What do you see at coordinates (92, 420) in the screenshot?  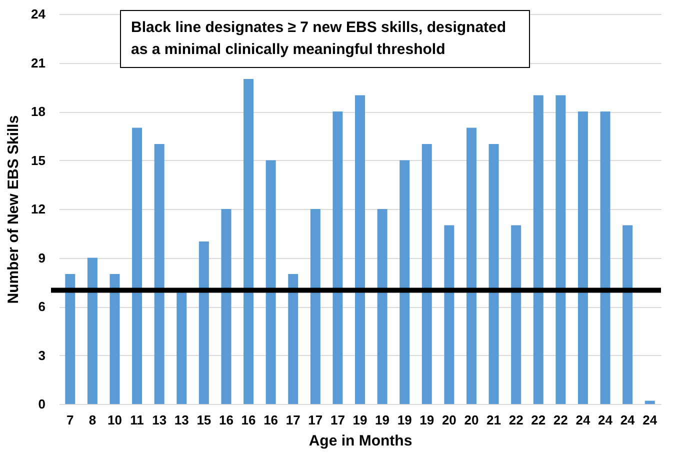 I see `x-tick-label: 8` at bounding box center [92, 420].